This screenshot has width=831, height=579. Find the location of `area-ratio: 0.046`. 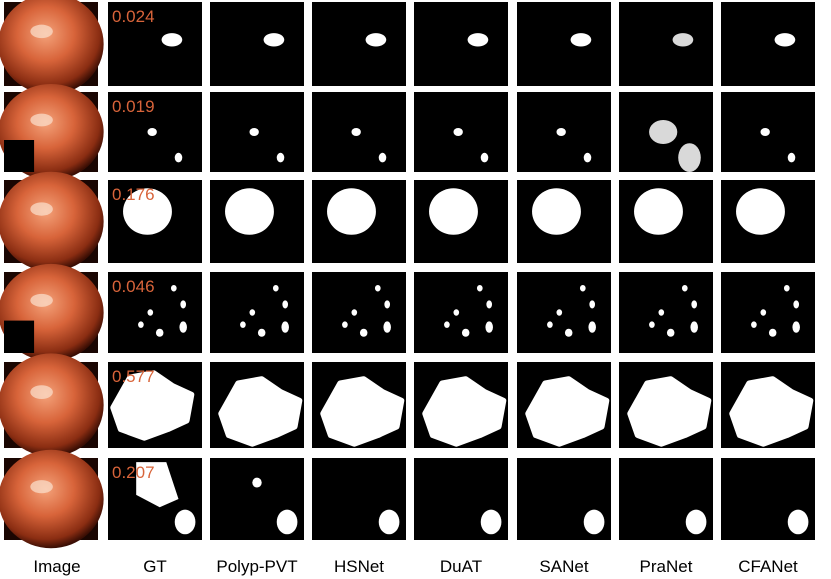

area-ratio: 0.046 is located at coordinates (133, 286).